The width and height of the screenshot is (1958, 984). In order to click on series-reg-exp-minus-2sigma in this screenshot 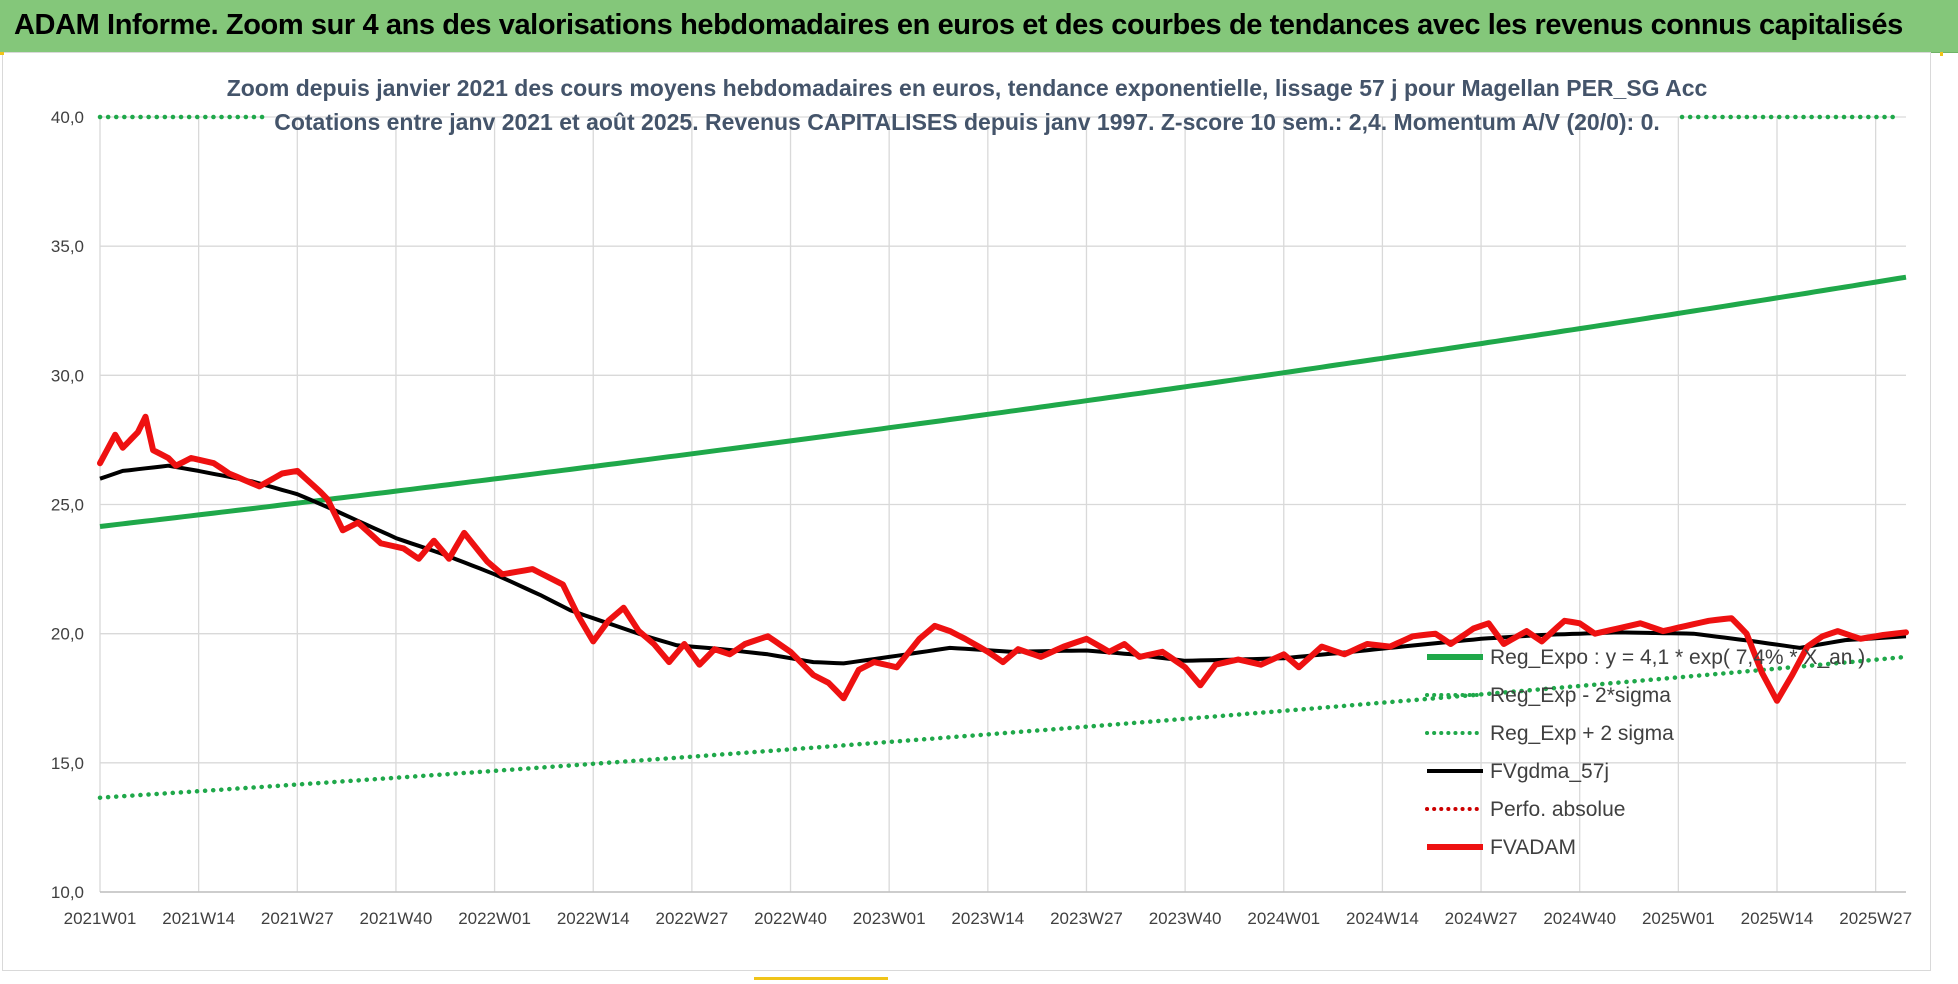, I will do `click(1003, 727)`.